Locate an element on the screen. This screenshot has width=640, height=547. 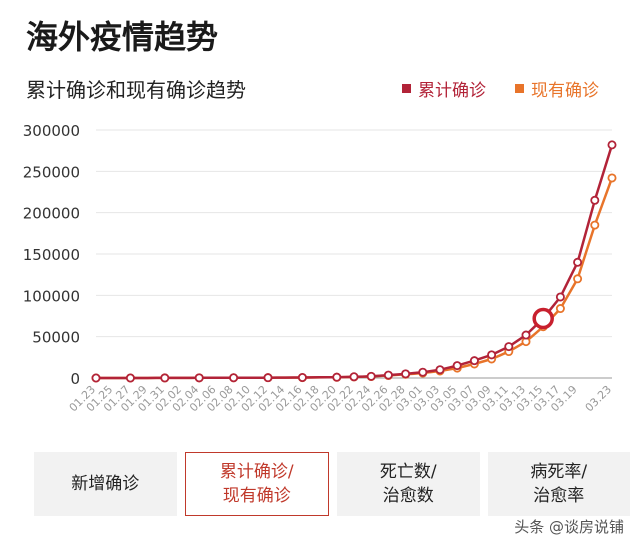
legend-swatch-current is located at coordinates (519, 88).